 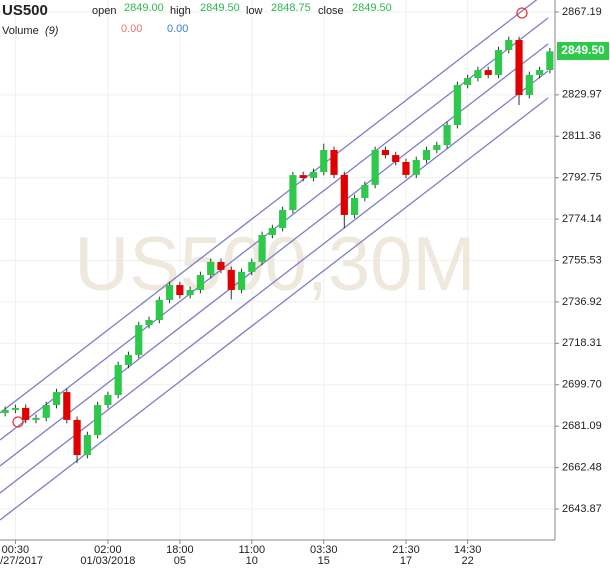 I want to click on high-label: high, so click(x=180, y=11).